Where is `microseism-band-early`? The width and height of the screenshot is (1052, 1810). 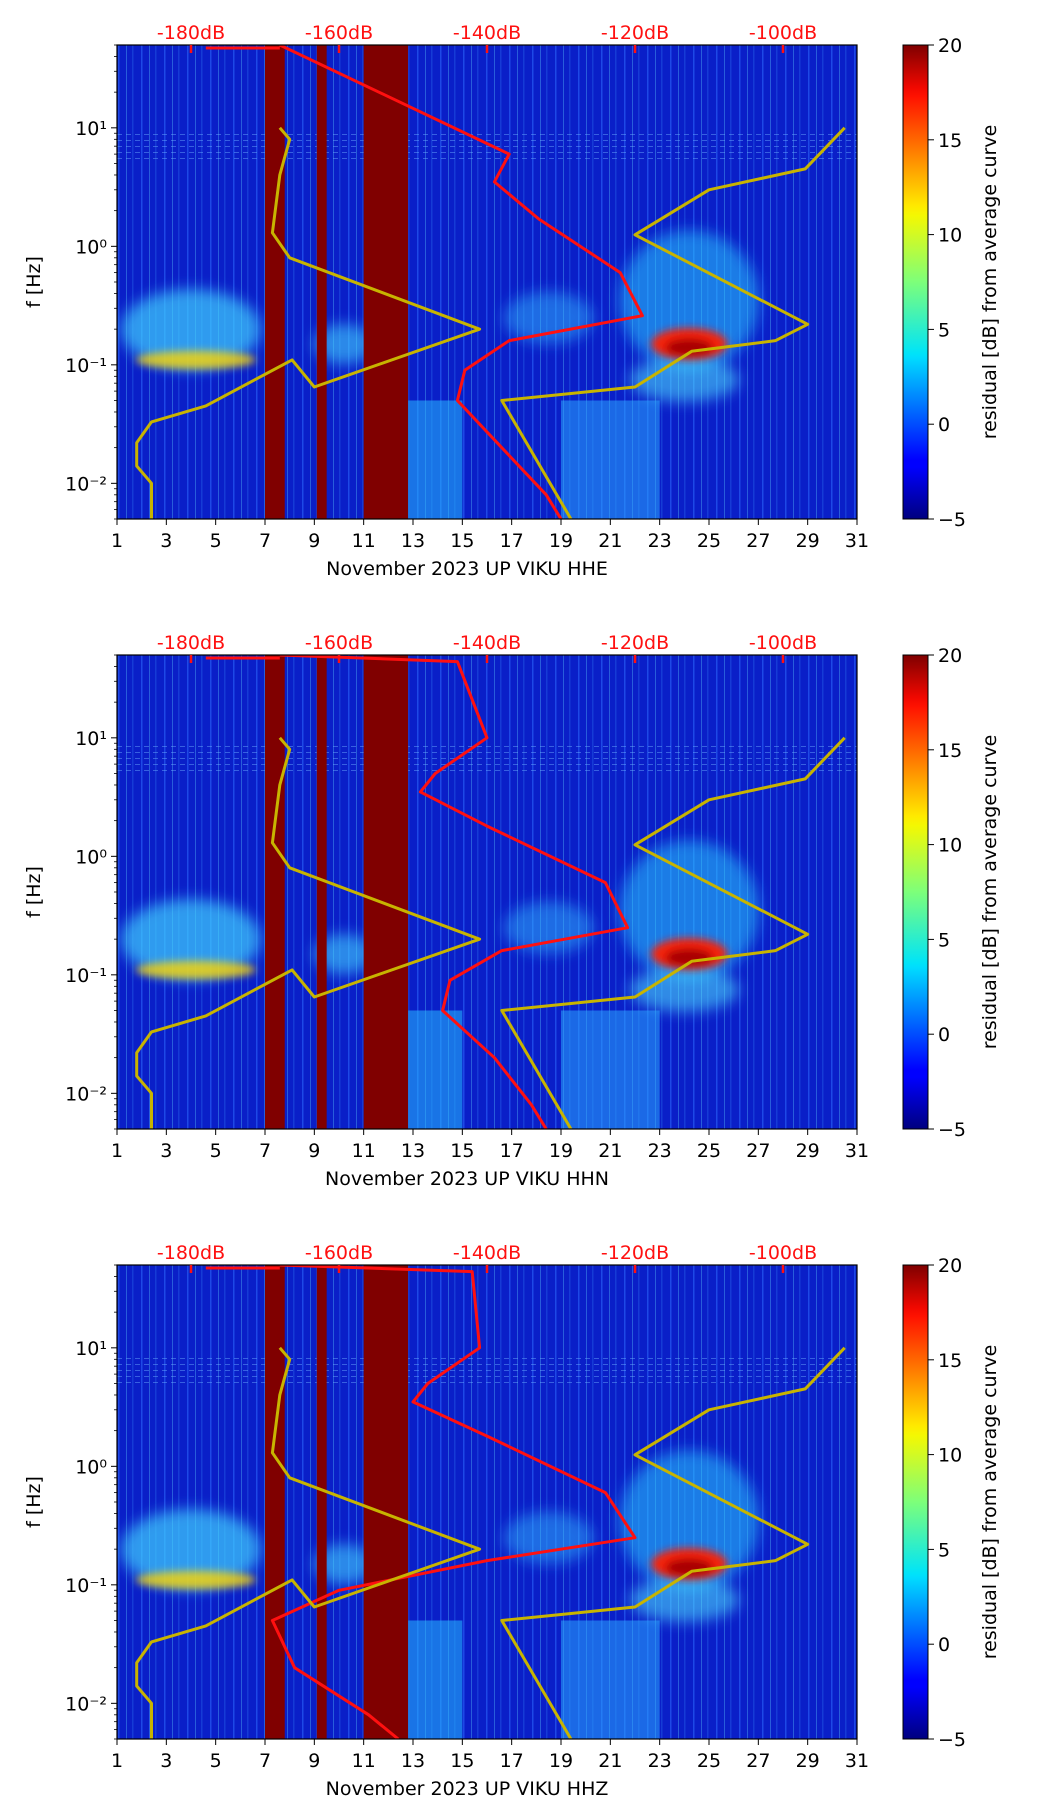
microseism-band-early is located at coordinates (191, 1549).